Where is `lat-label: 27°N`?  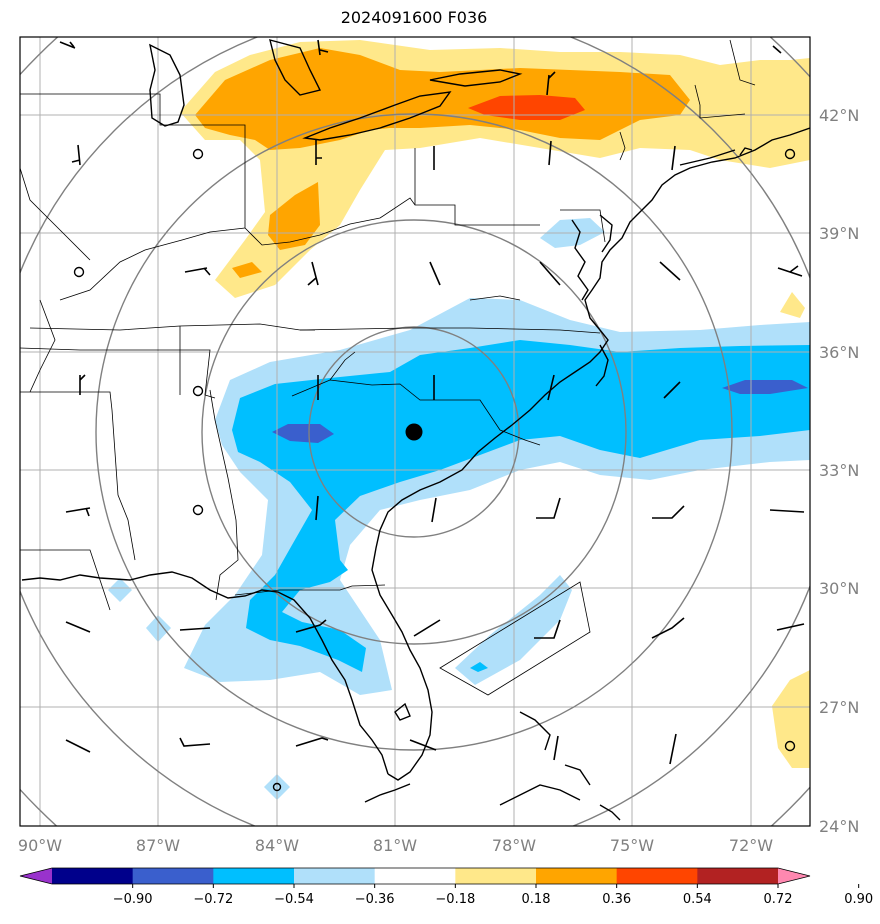 lat-label: 27°N is located at coordinates (839, 707).